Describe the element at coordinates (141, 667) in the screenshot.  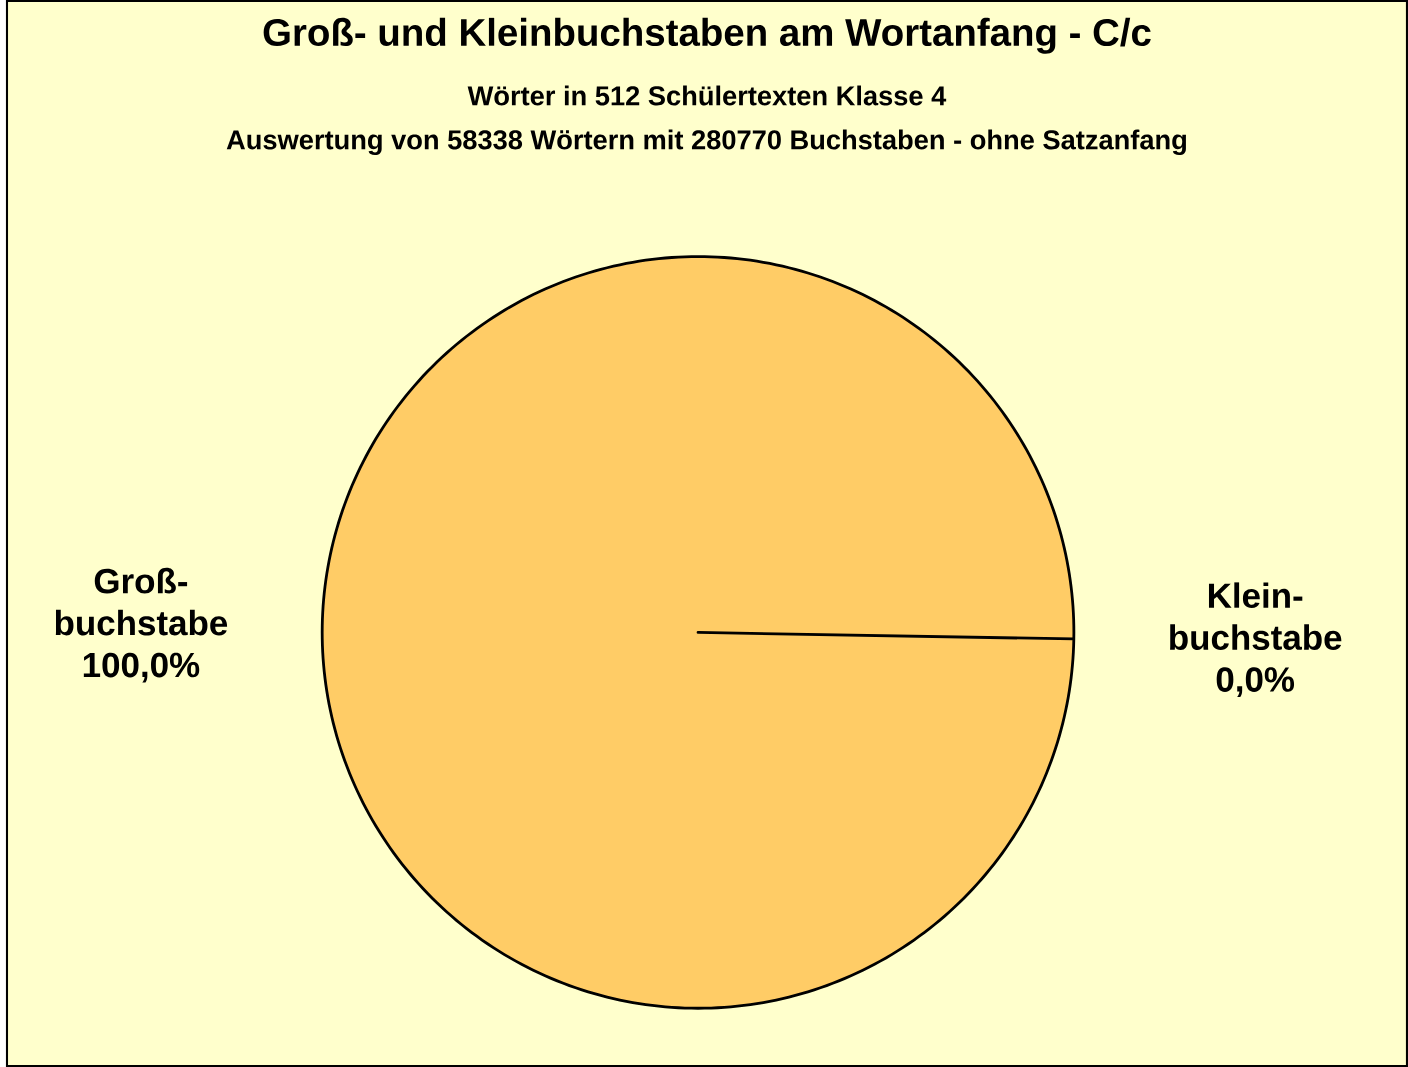
I see `data-label: 100,0%` at that location.